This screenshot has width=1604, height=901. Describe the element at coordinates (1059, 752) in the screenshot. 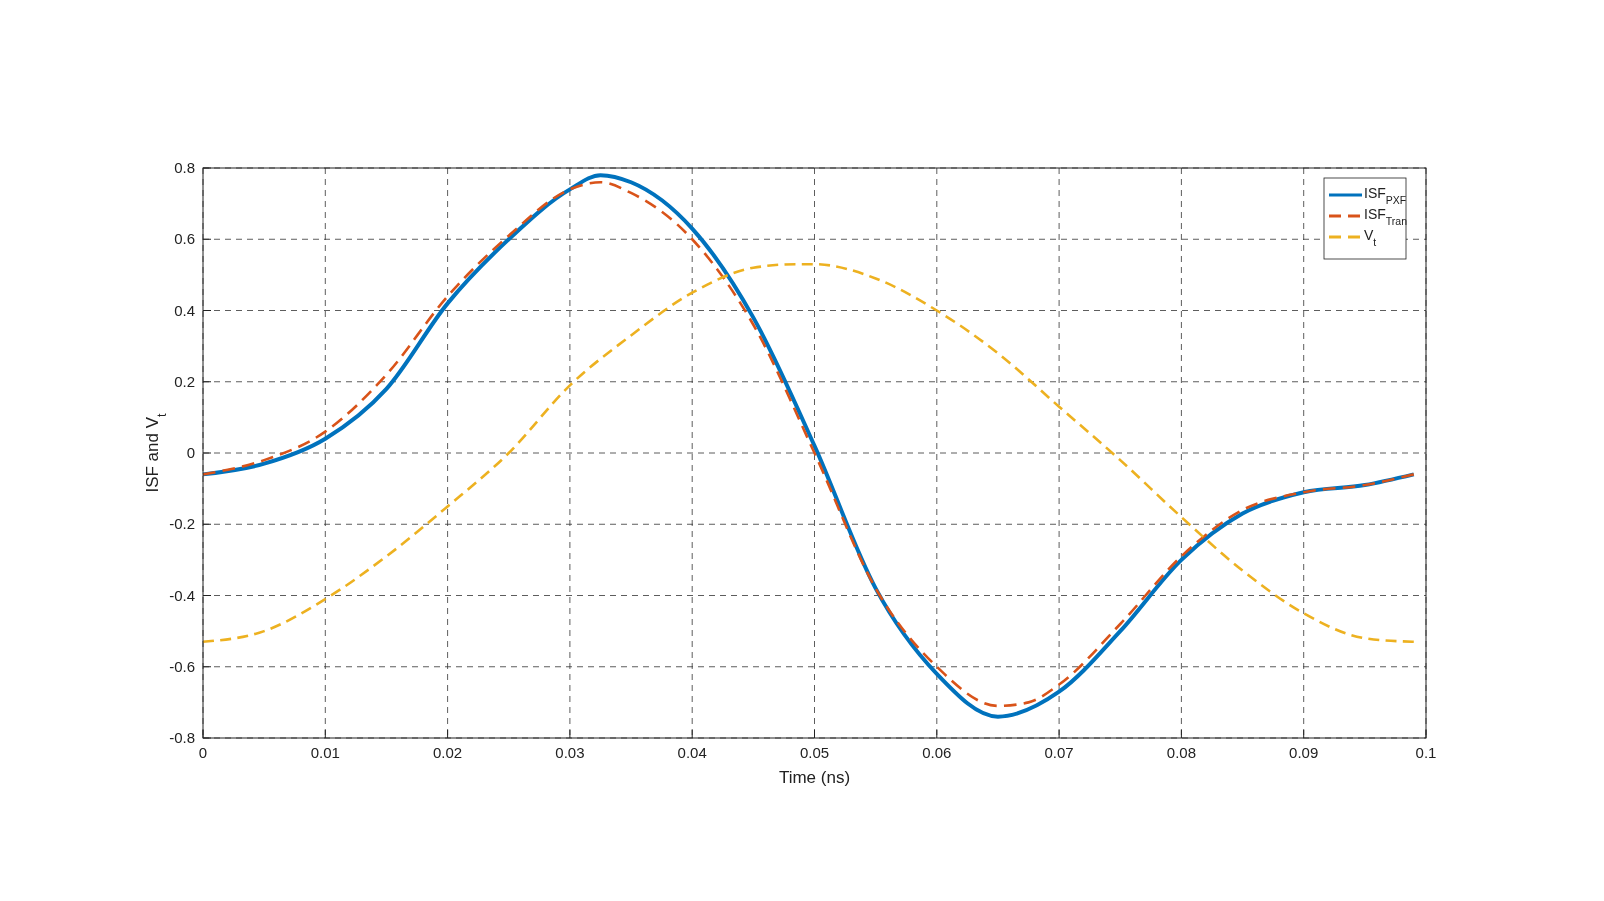

I see `x-tick-label: 0.07` at that location.